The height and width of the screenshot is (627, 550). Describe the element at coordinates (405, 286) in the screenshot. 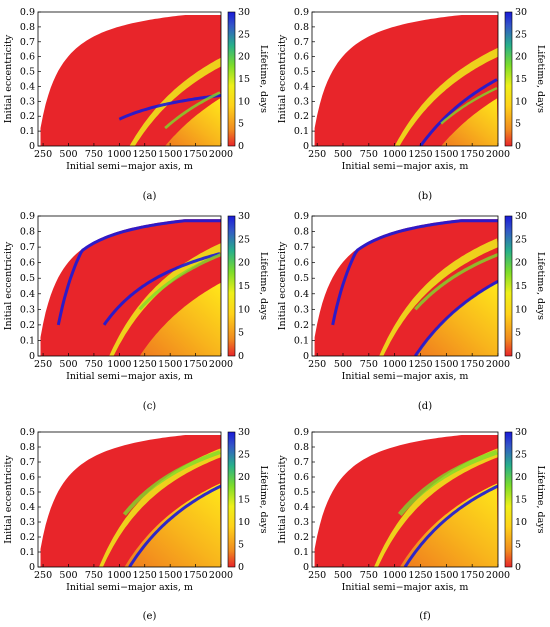

I see `plot-frame` at that location.